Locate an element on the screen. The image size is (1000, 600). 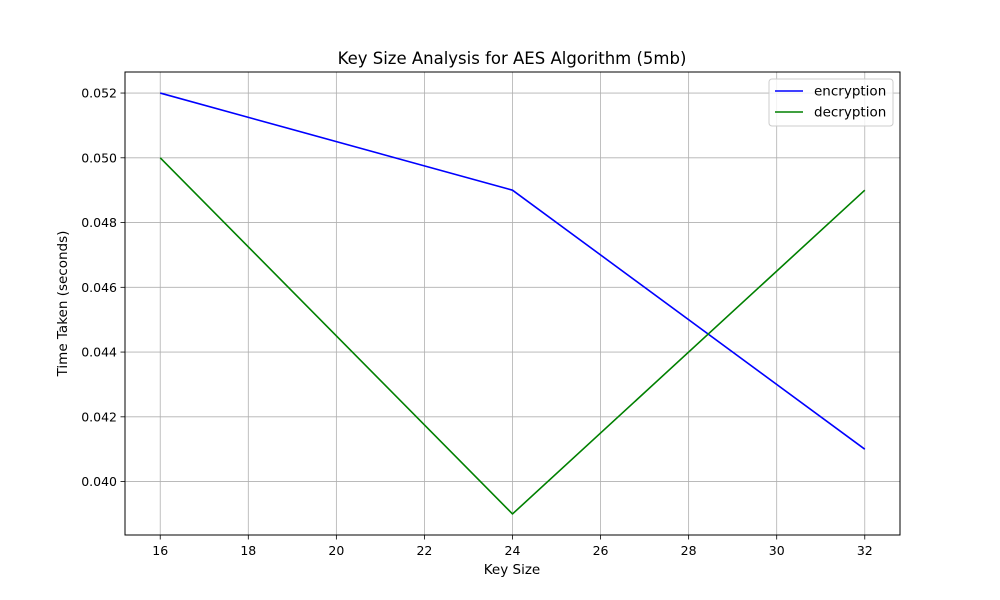
y-tick-label: 0.046 is located at coordinates (99, 287).